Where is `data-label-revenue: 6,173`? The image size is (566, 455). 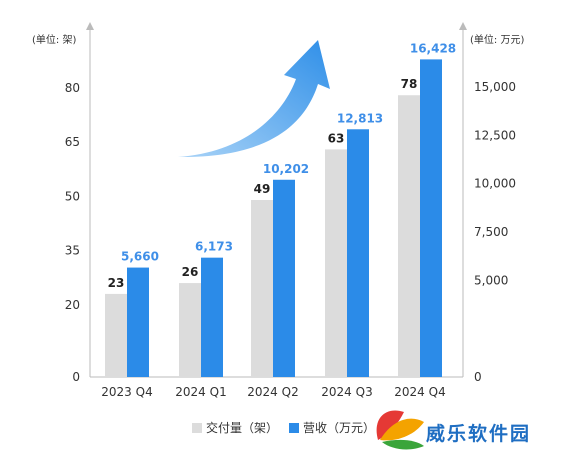 data-label-revenue: 6,173 is located at coordinates (214, 247).